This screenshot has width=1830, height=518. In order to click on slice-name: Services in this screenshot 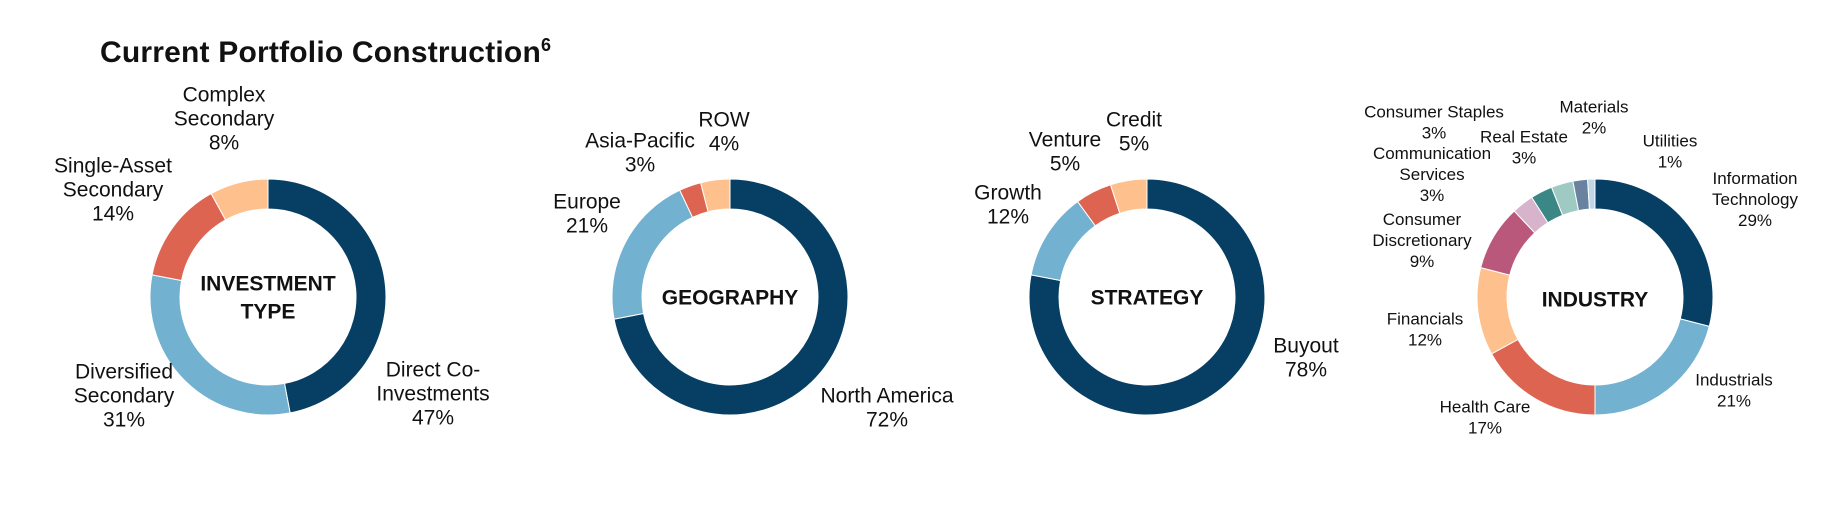, I will do `click(1431, 174)`.